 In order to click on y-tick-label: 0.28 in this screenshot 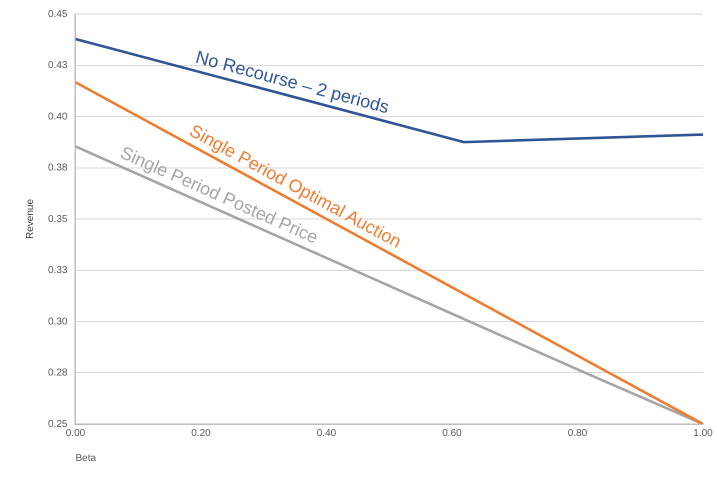, I will do `click(58, 373)`.